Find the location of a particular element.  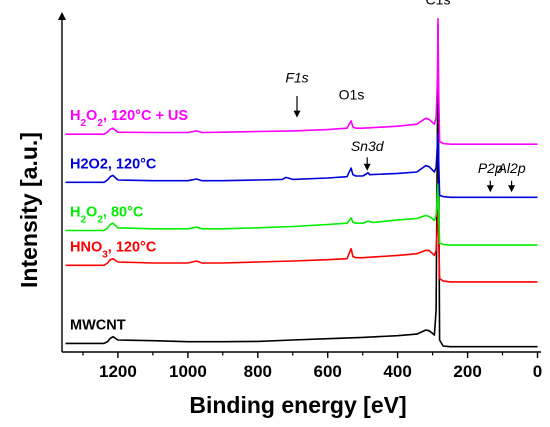

x-tick-label-3: 600 is located at coordinates (328, 371).